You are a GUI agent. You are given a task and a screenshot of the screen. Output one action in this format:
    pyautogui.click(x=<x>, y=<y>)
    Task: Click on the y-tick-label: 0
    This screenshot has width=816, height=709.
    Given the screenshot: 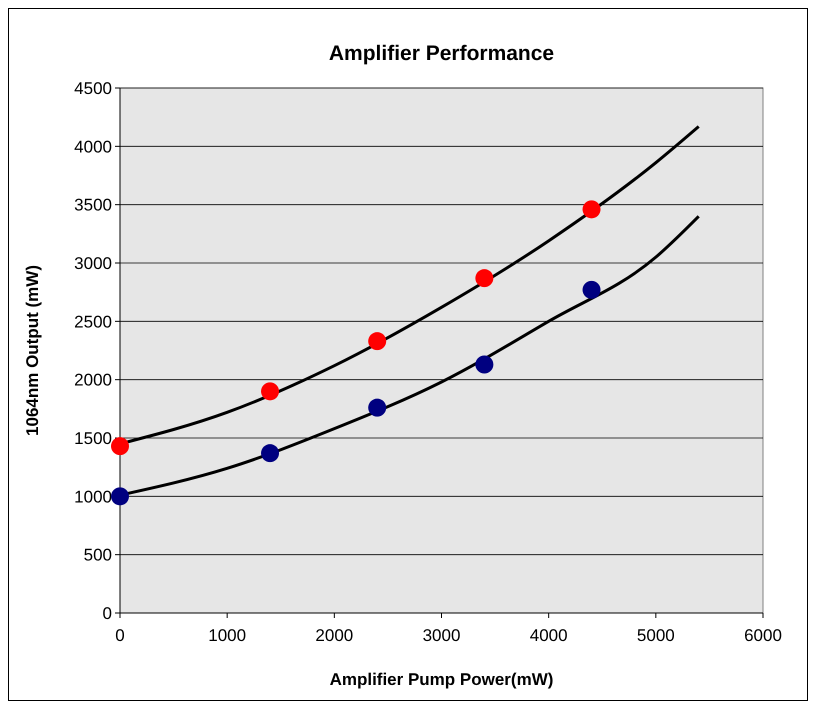 What is the action you would take?
    pyautogui.click(x=107, y=613)
    